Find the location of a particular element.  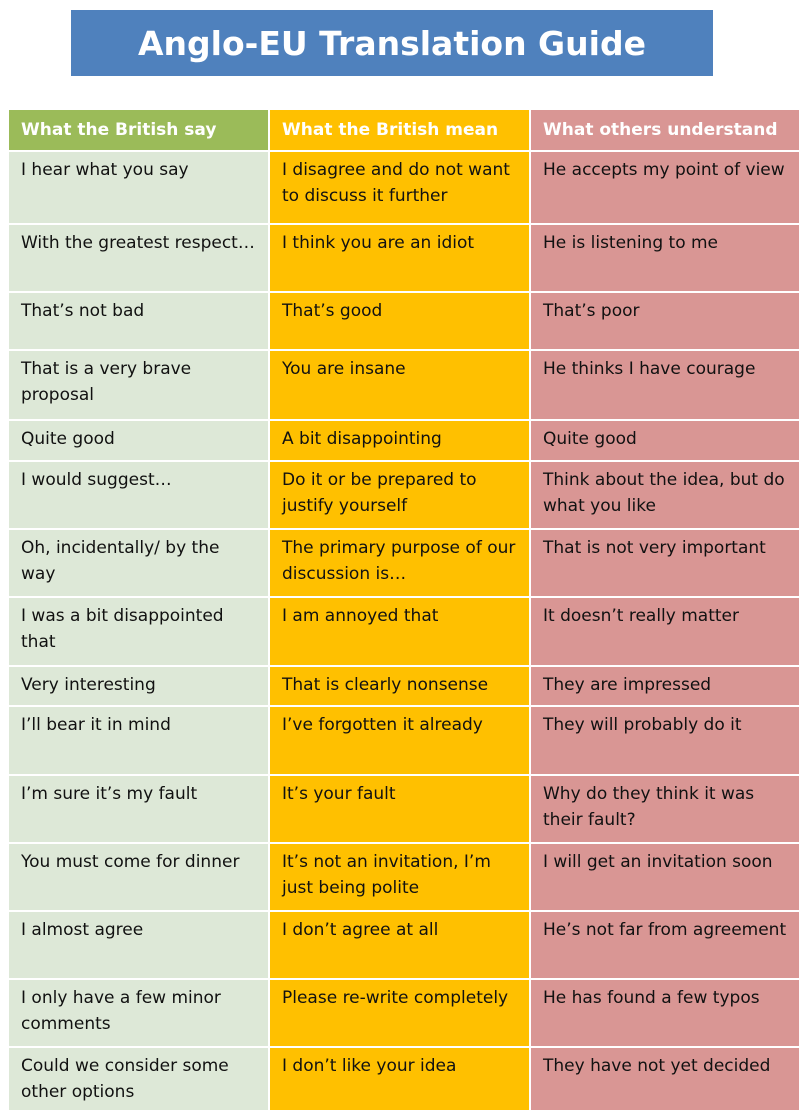

table-cell-british-say: Could we consider some other options is located at coordinates (138, 1078).